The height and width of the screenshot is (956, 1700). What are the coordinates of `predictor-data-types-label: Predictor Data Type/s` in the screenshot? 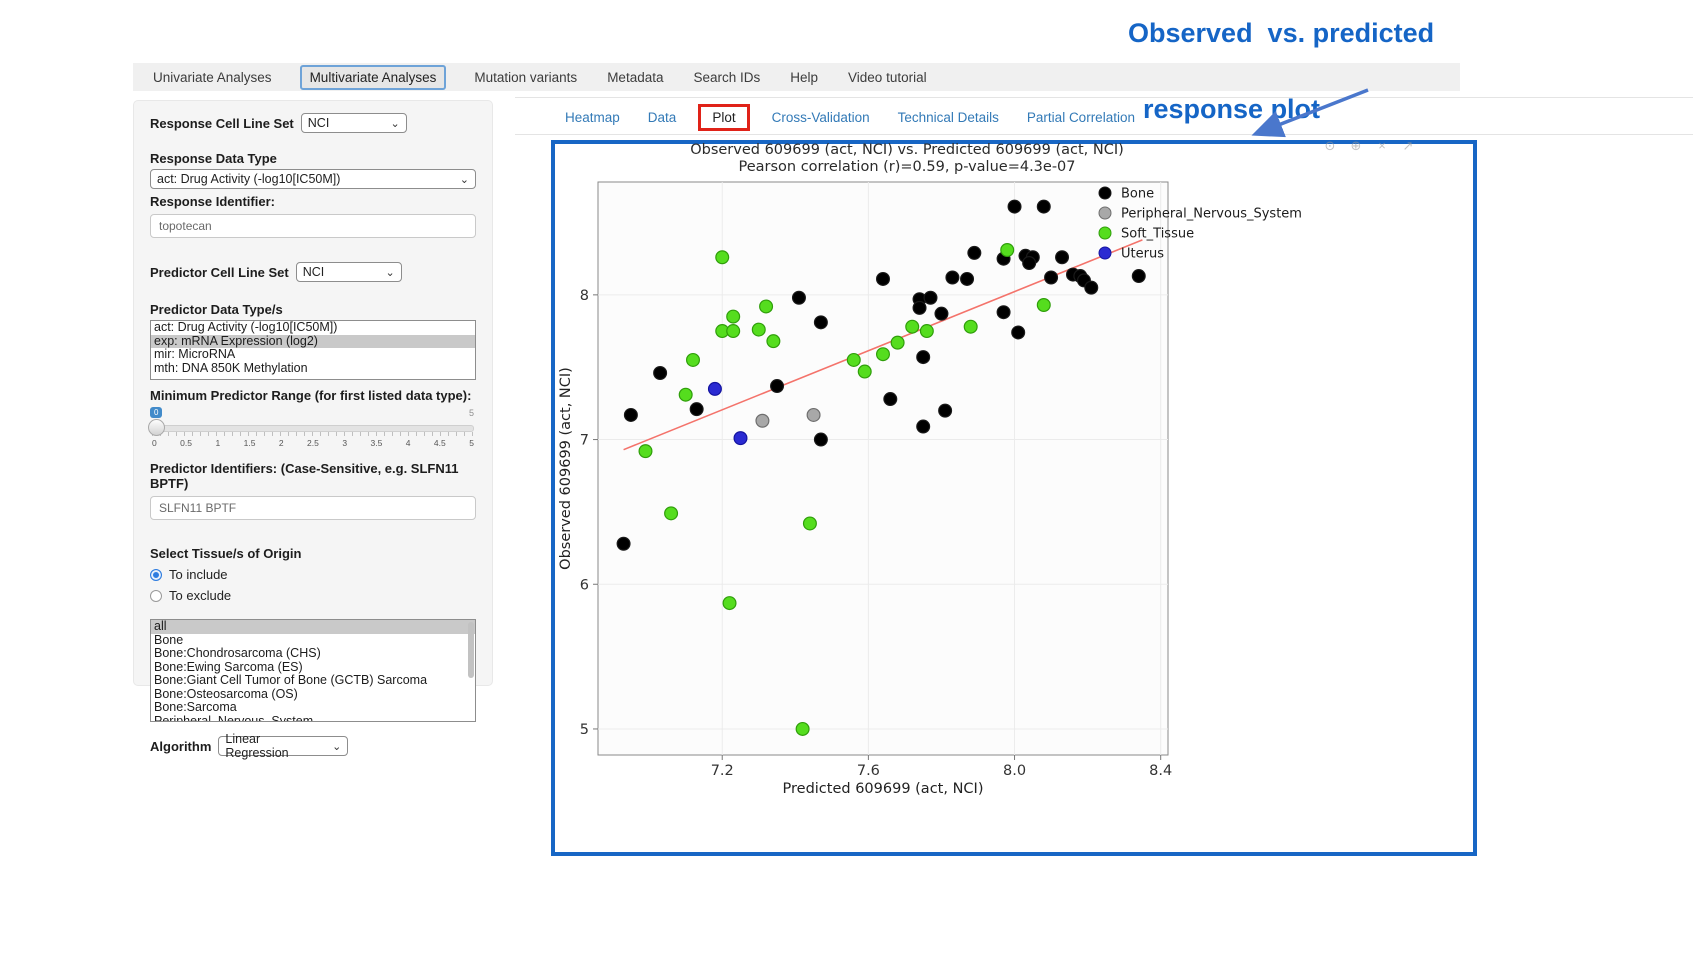 It's located at (216, 309).